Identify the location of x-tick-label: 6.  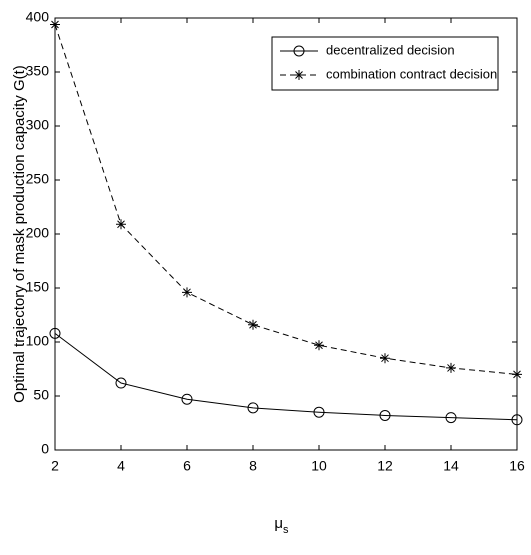
(187, 466).